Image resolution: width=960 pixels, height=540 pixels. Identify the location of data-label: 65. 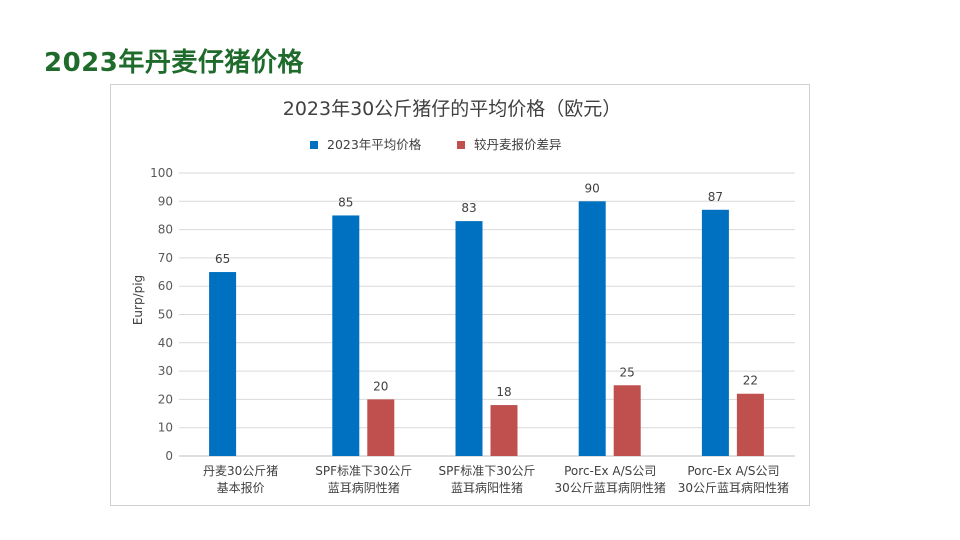
(222, 259).